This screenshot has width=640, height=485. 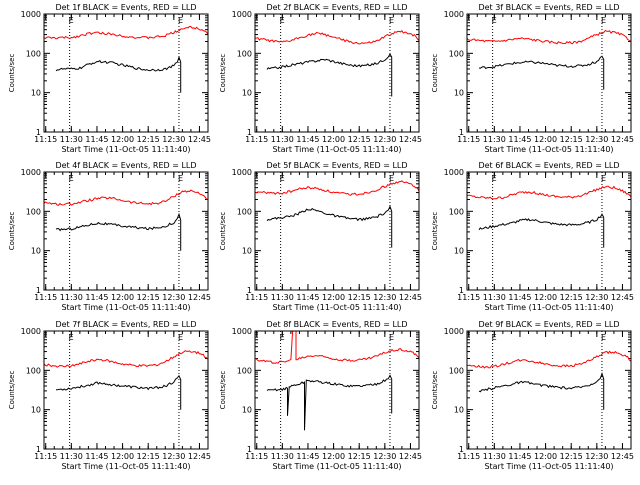 I want to click on panel-title: Det 4f BLACK = Events, RED = LLD, so click(x=125, y=165).